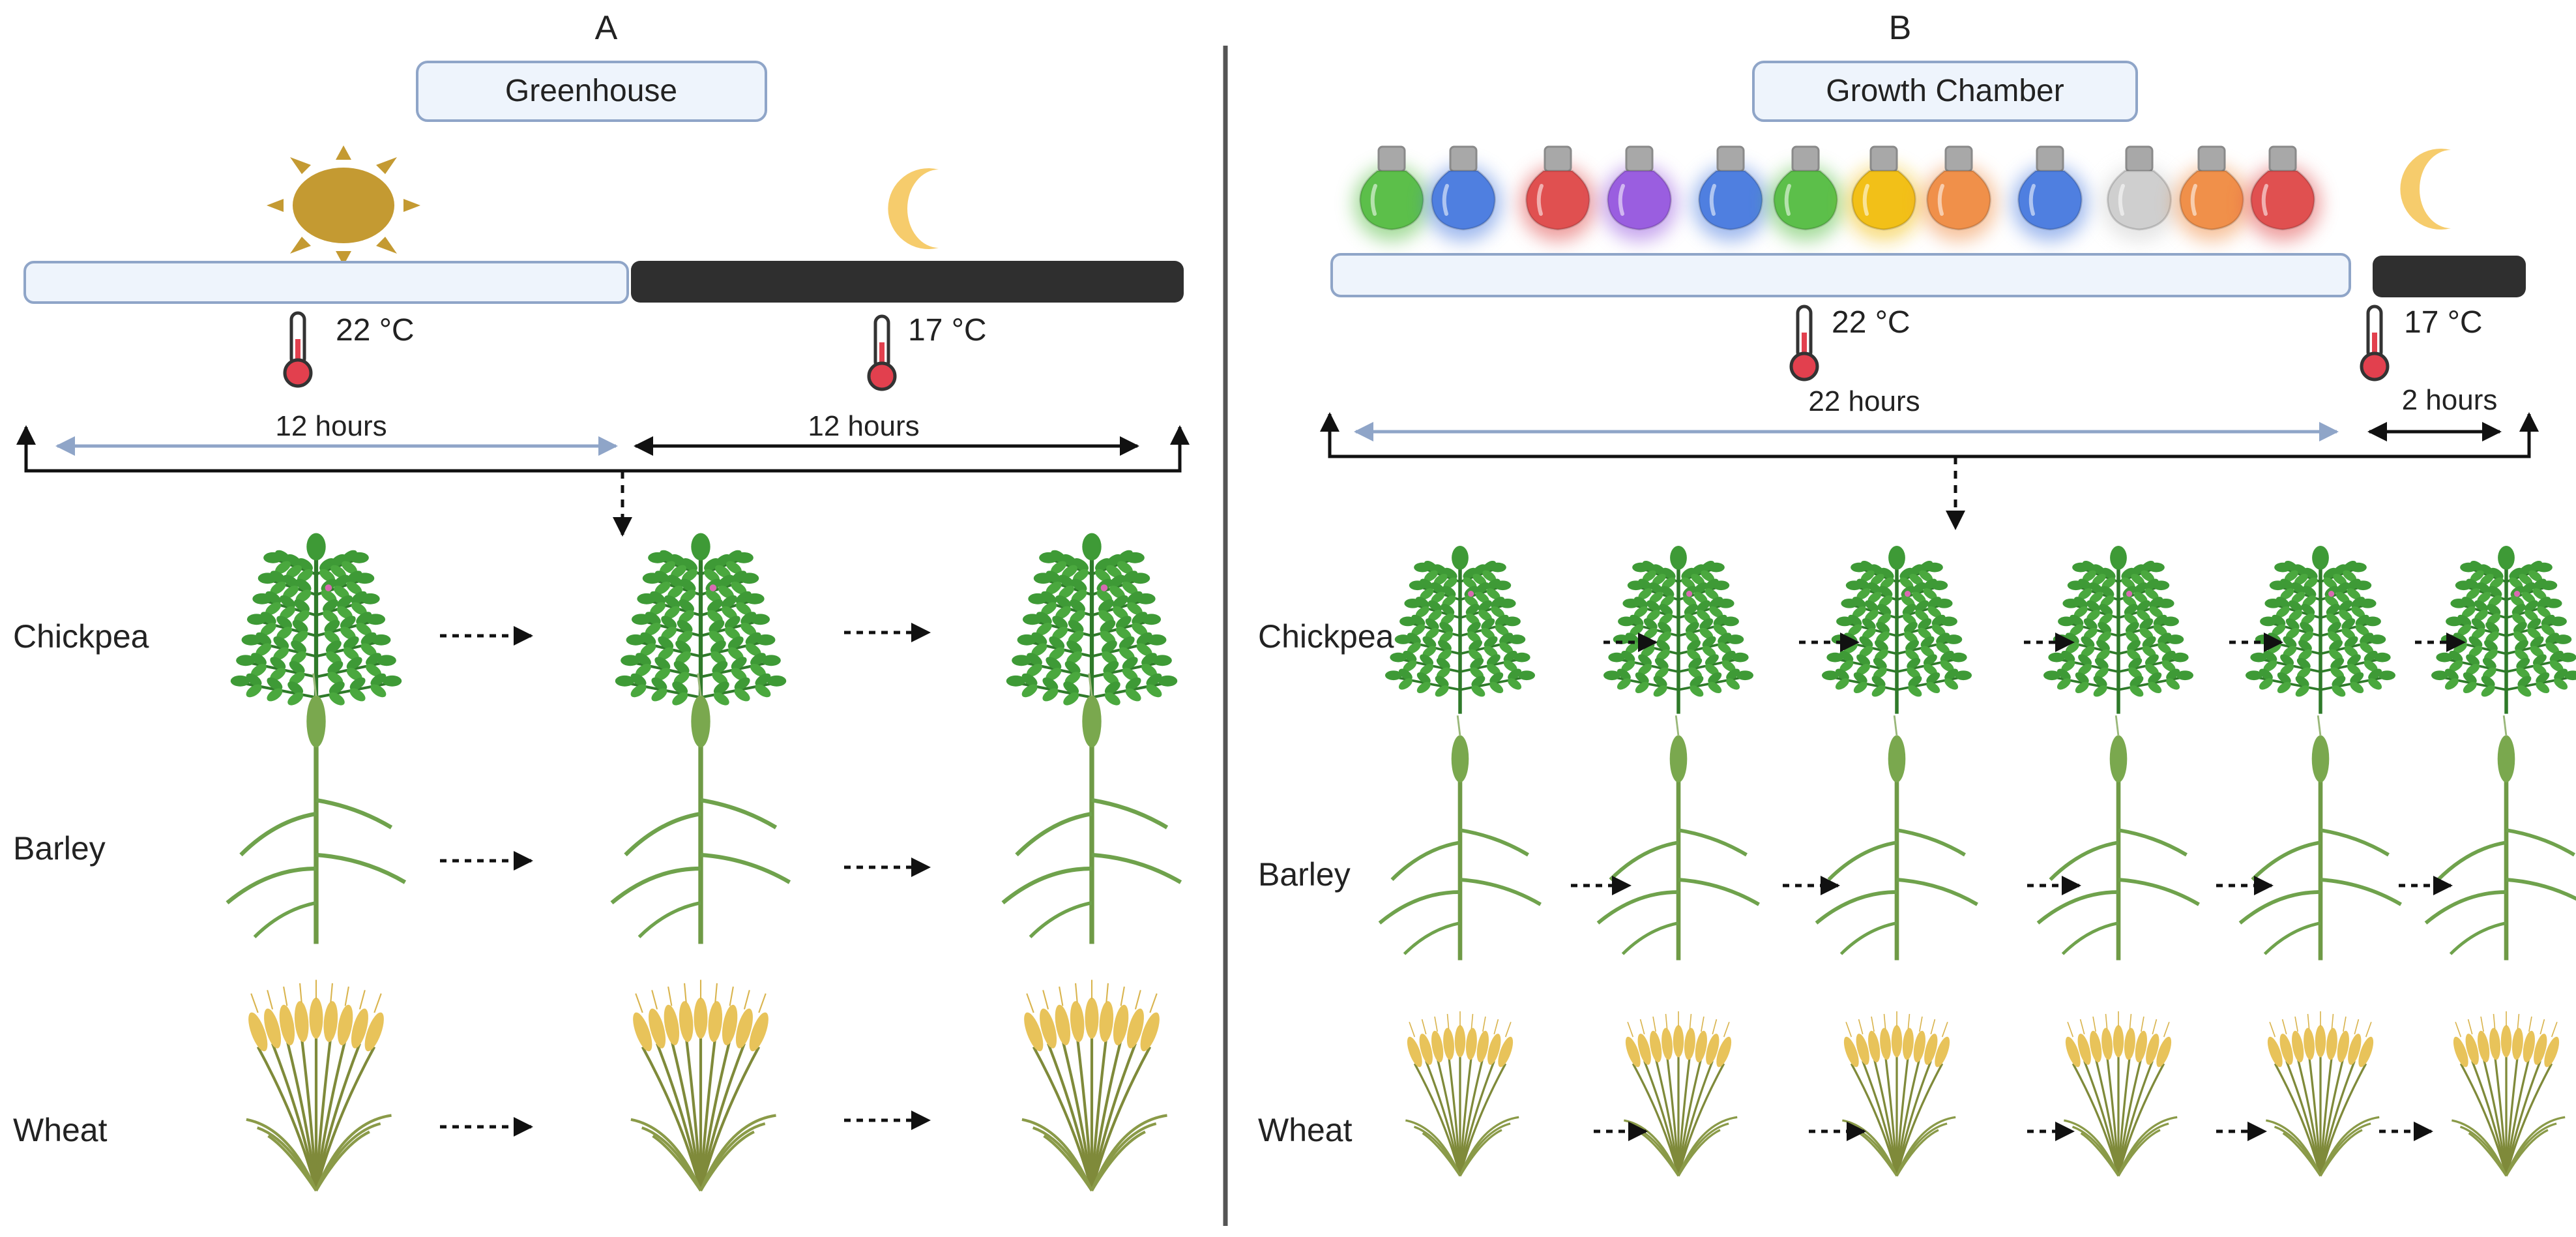 This screenshot has width=2576, height=1237. I want to click on panel-a-day-temp: 22 °C, so click(375, 331).